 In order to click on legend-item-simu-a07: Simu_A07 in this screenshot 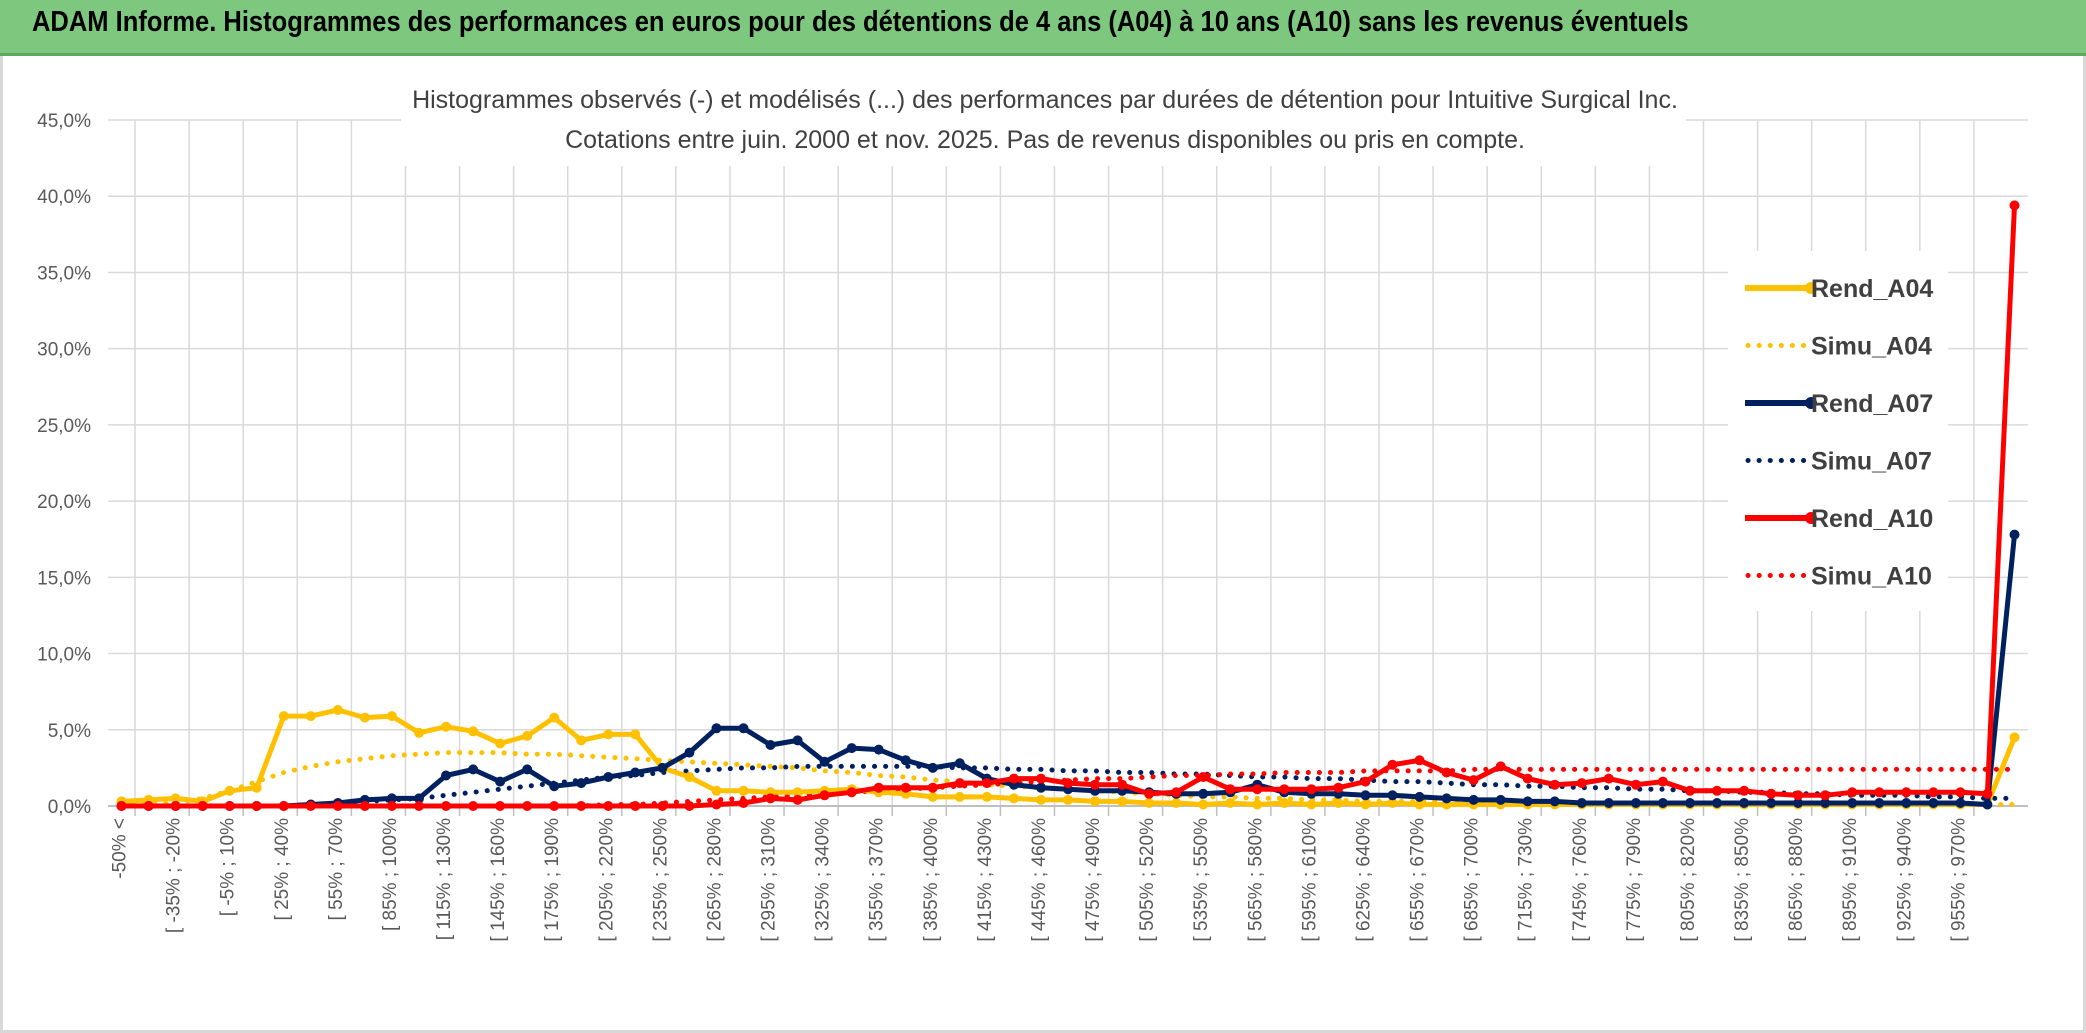, I will do `click(1838, 462)`.